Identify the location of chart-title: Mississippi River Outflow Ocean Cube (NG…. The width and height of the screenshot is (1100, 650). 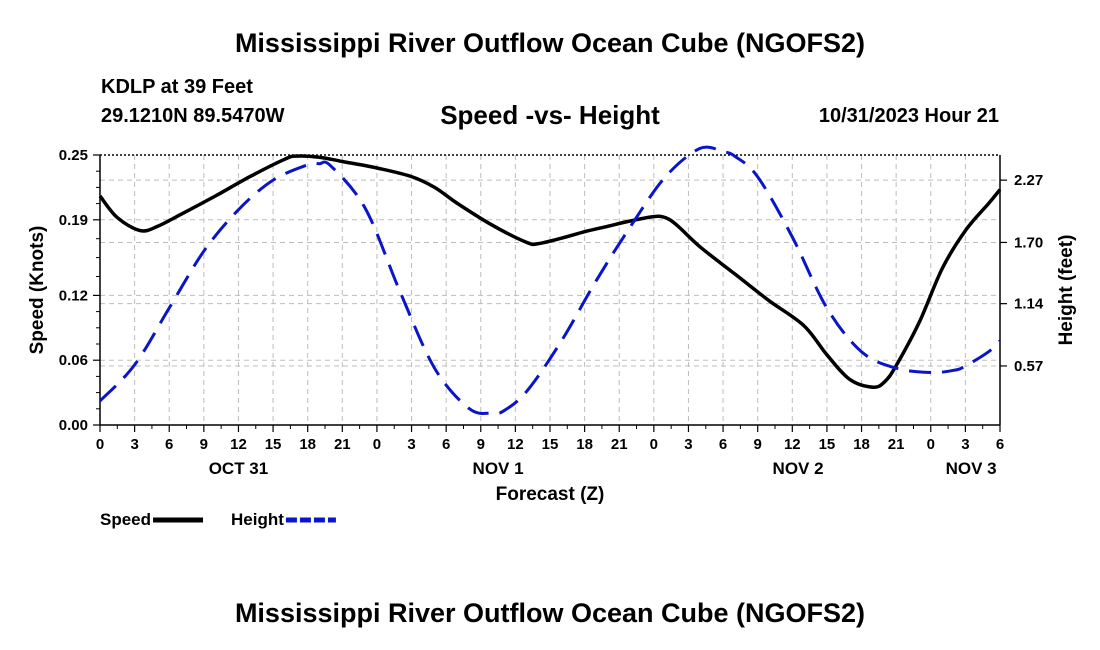
(550, 43).